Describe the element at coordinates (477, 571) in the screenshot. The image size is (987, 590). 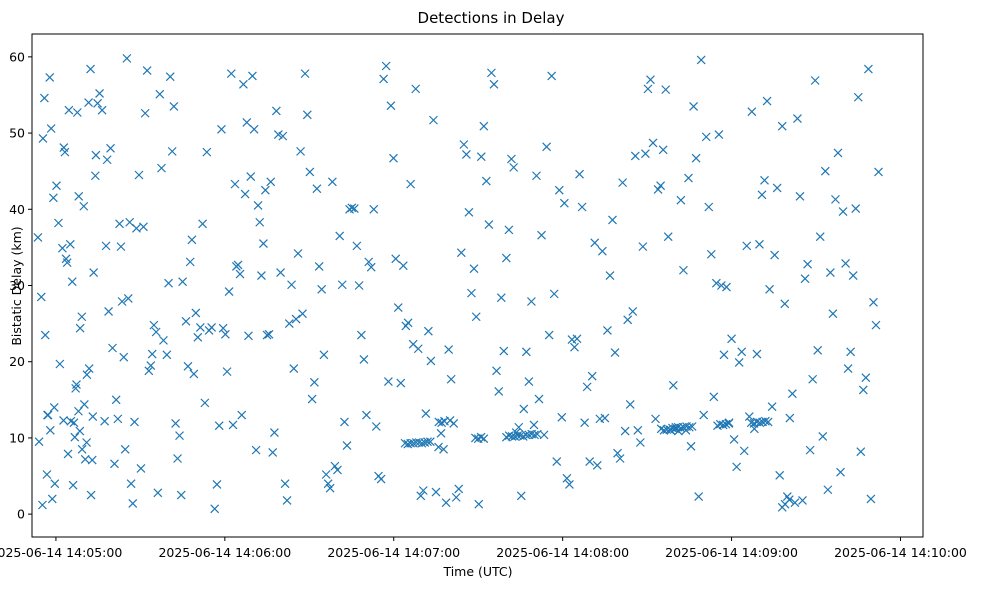
I see `x-axis-label: Time (UTC)` at that location.